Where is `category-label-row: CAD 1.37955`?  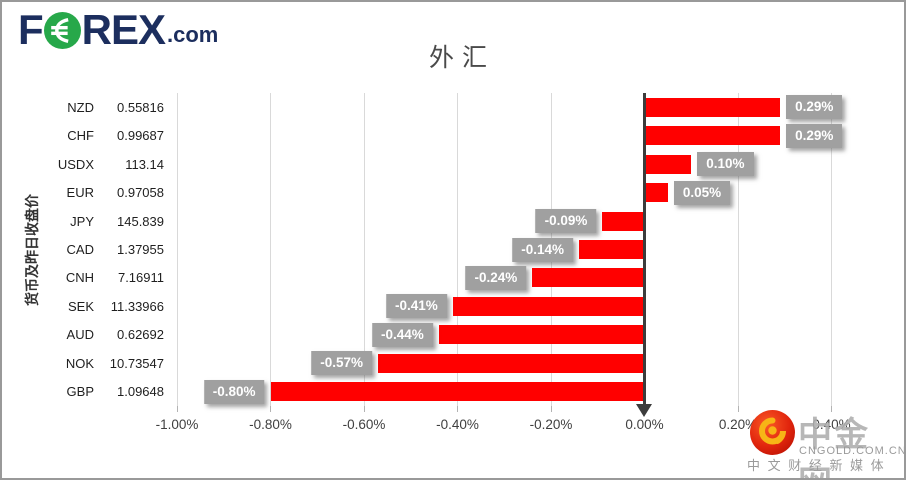 category-label-row: CAD 1.37955 is located at coordinates (83, 250).